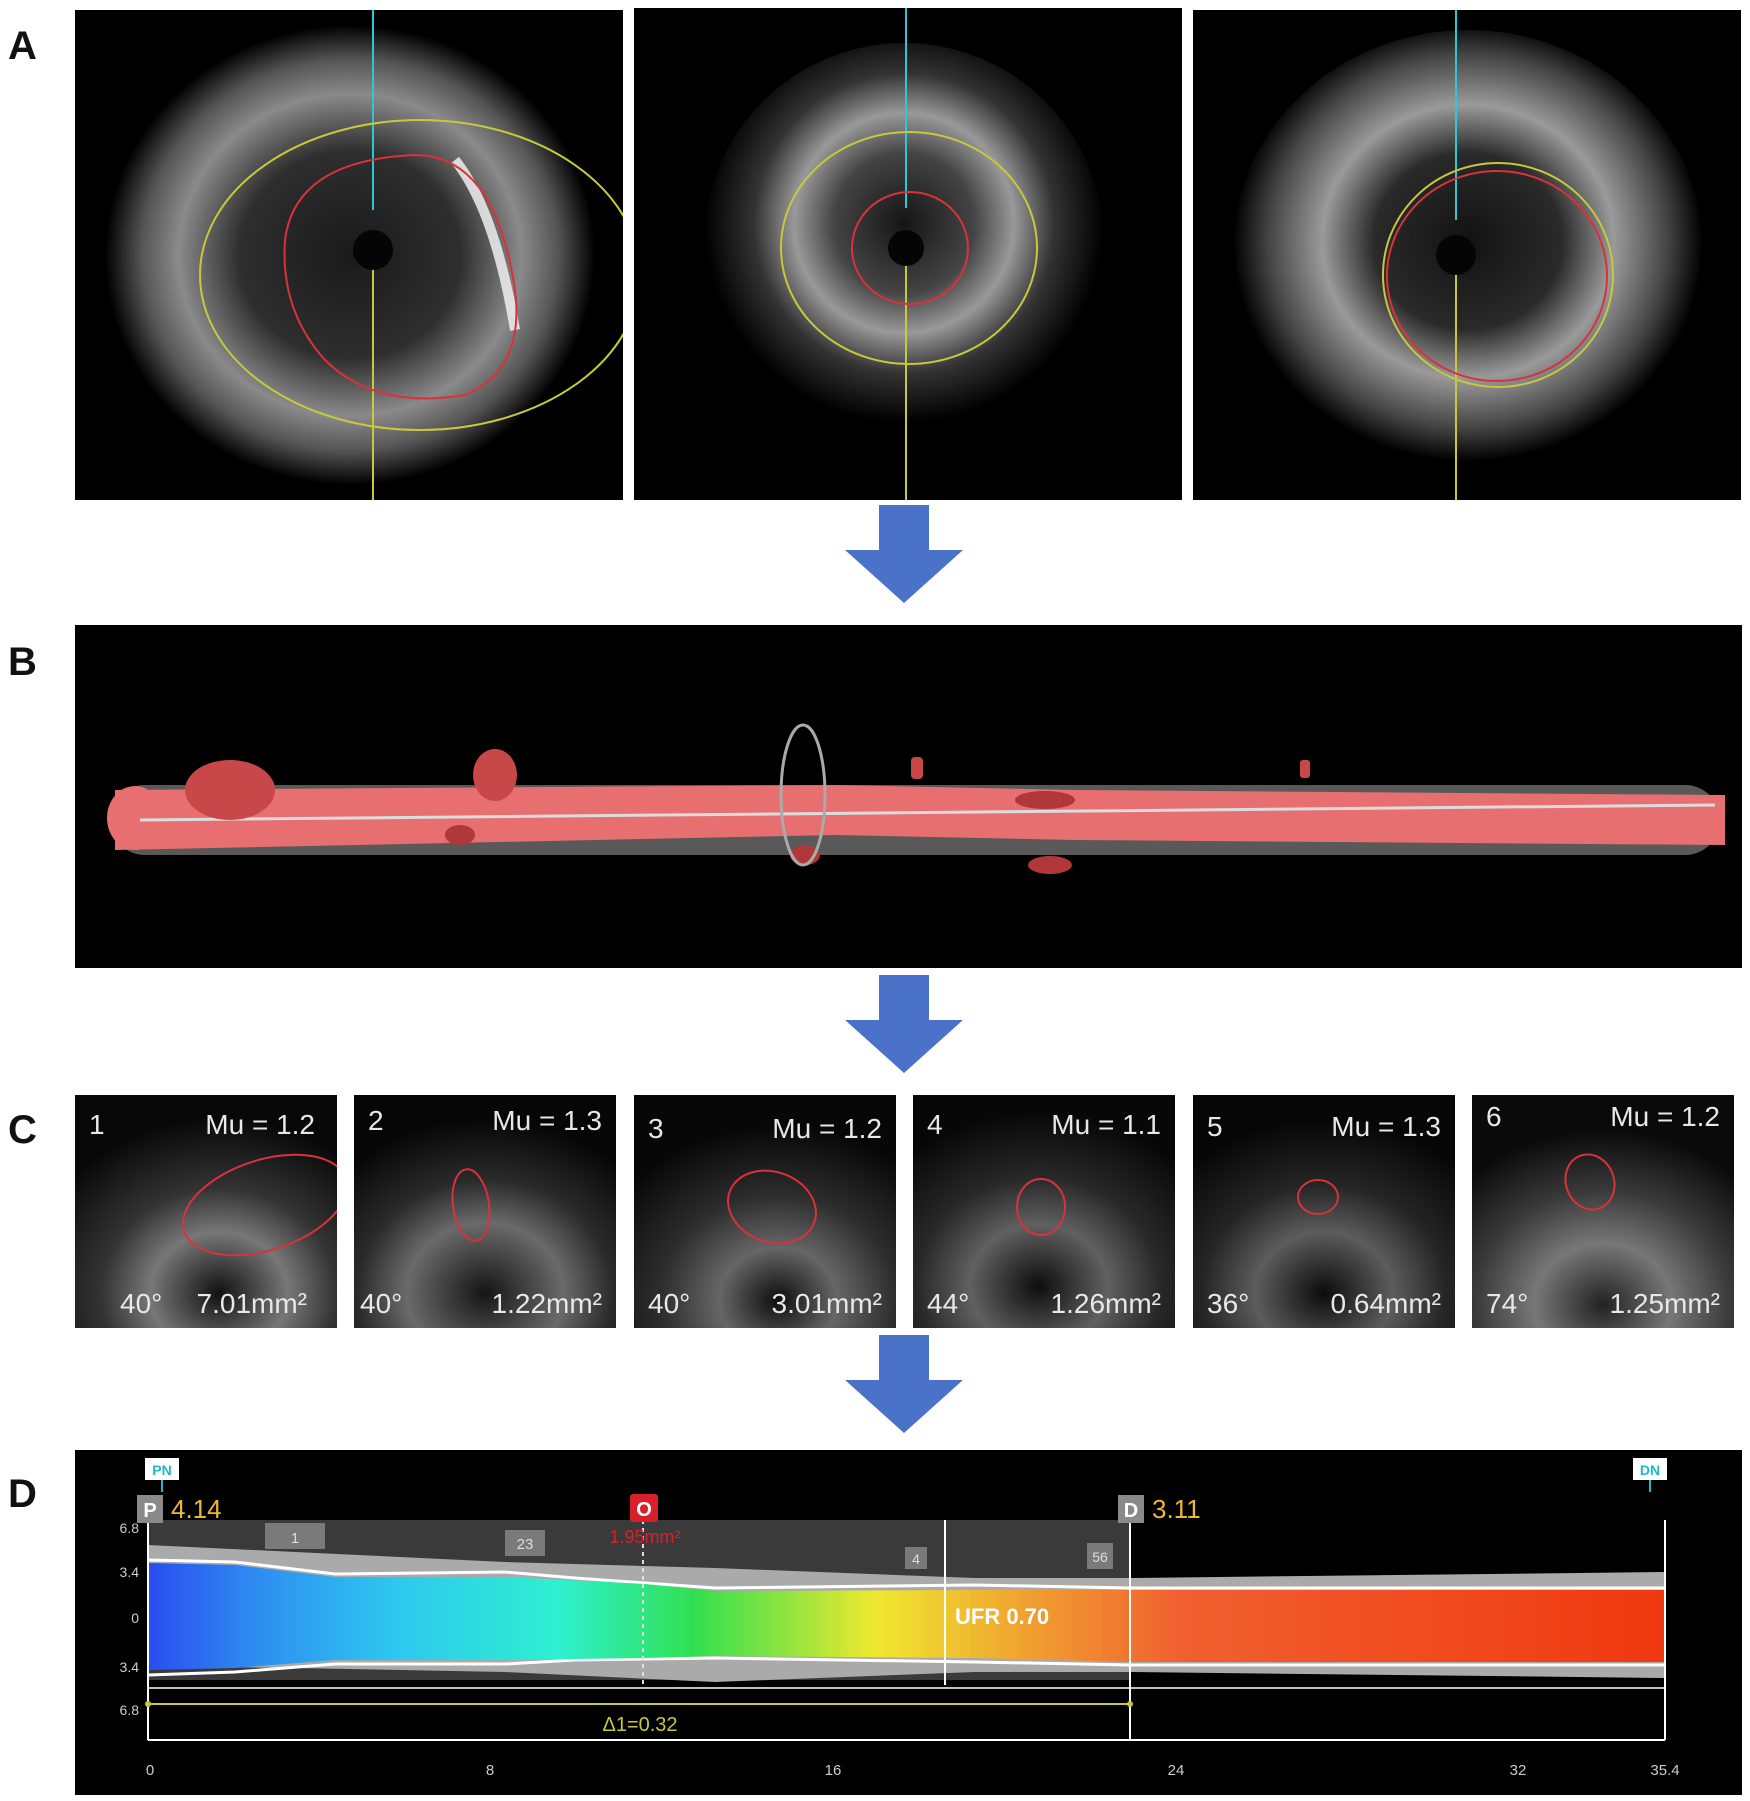 The image size is (1750, 1801). What do you see at coordinates (833, 1770) in the screenshot?
I see `x-tick-label: 16` at bounding box center [833, 1770].